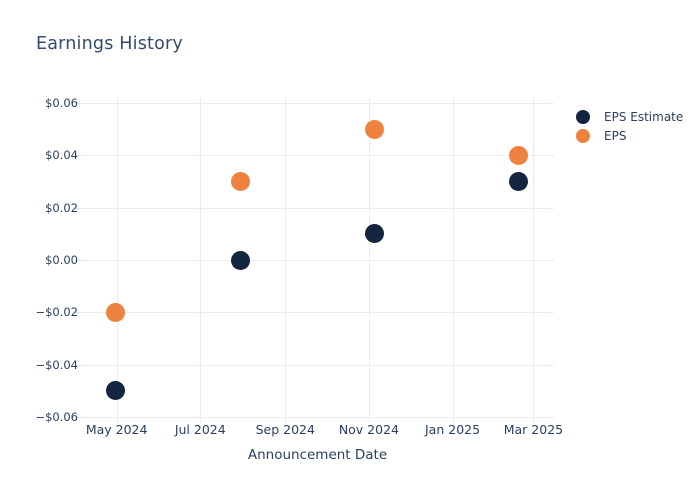 This screenshot has width=700, height=500. I want to click on x-tick-label: Sep 2024, so click(285, 429).